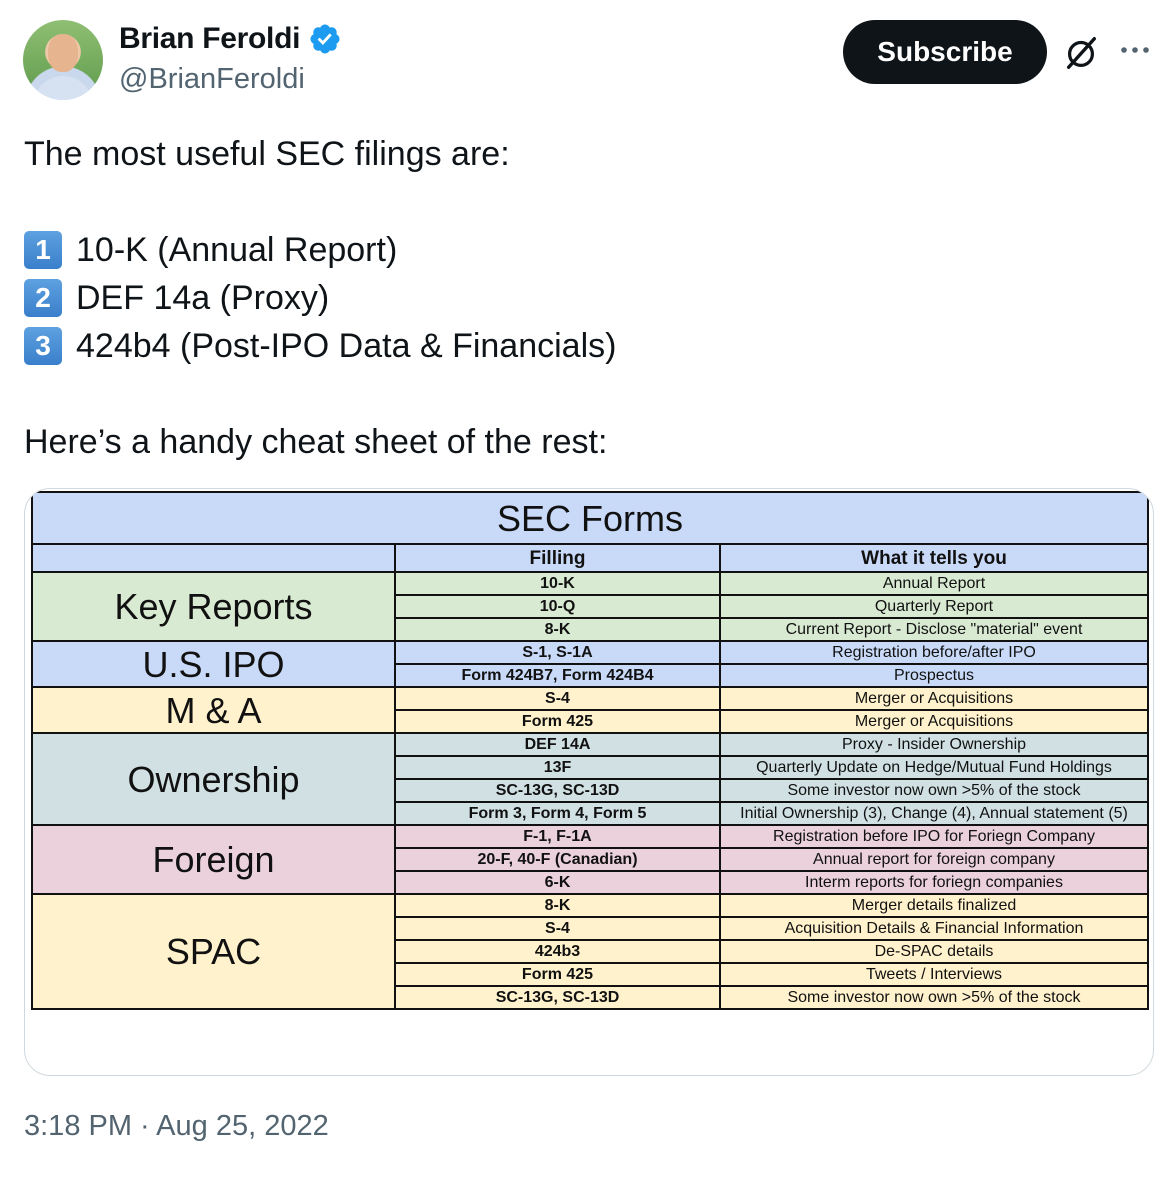 This screenshot has width=1176, height=1178. Describe the element at coordinates (934, 558) in the screenshot. I see `header-meaning: What it tells you` at that location.